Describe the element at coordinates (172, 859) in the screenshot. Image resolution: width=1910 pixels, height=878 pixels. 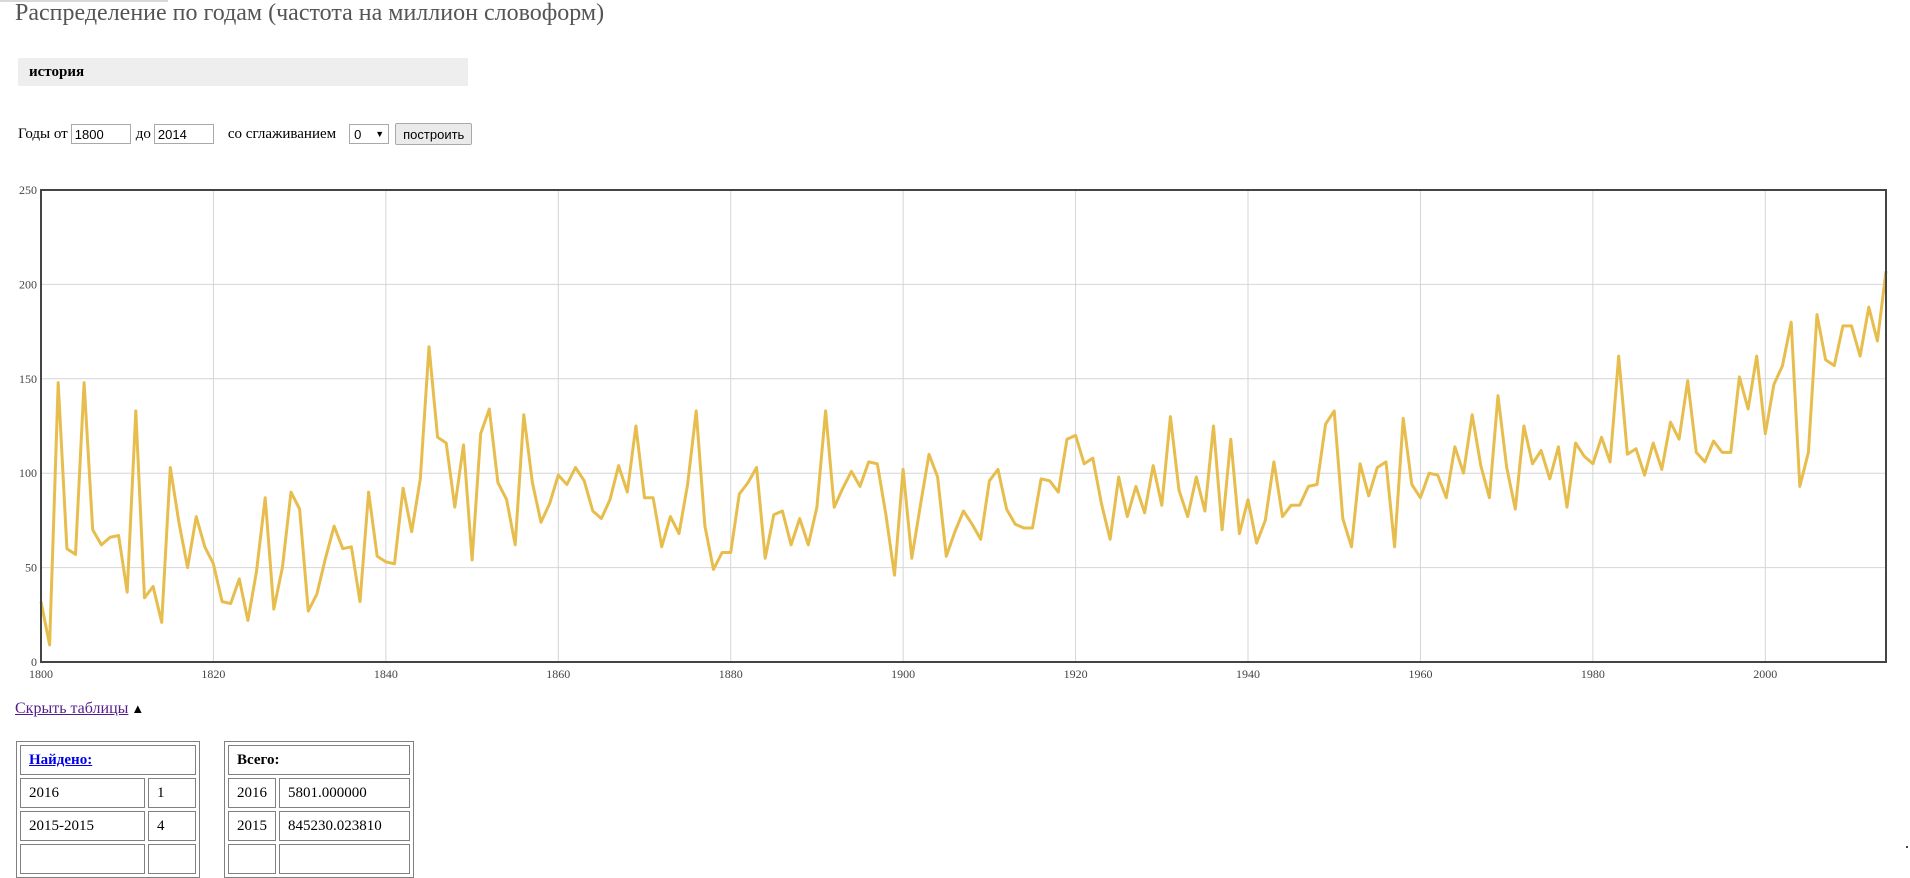
I see `found-count-cell` at that location.